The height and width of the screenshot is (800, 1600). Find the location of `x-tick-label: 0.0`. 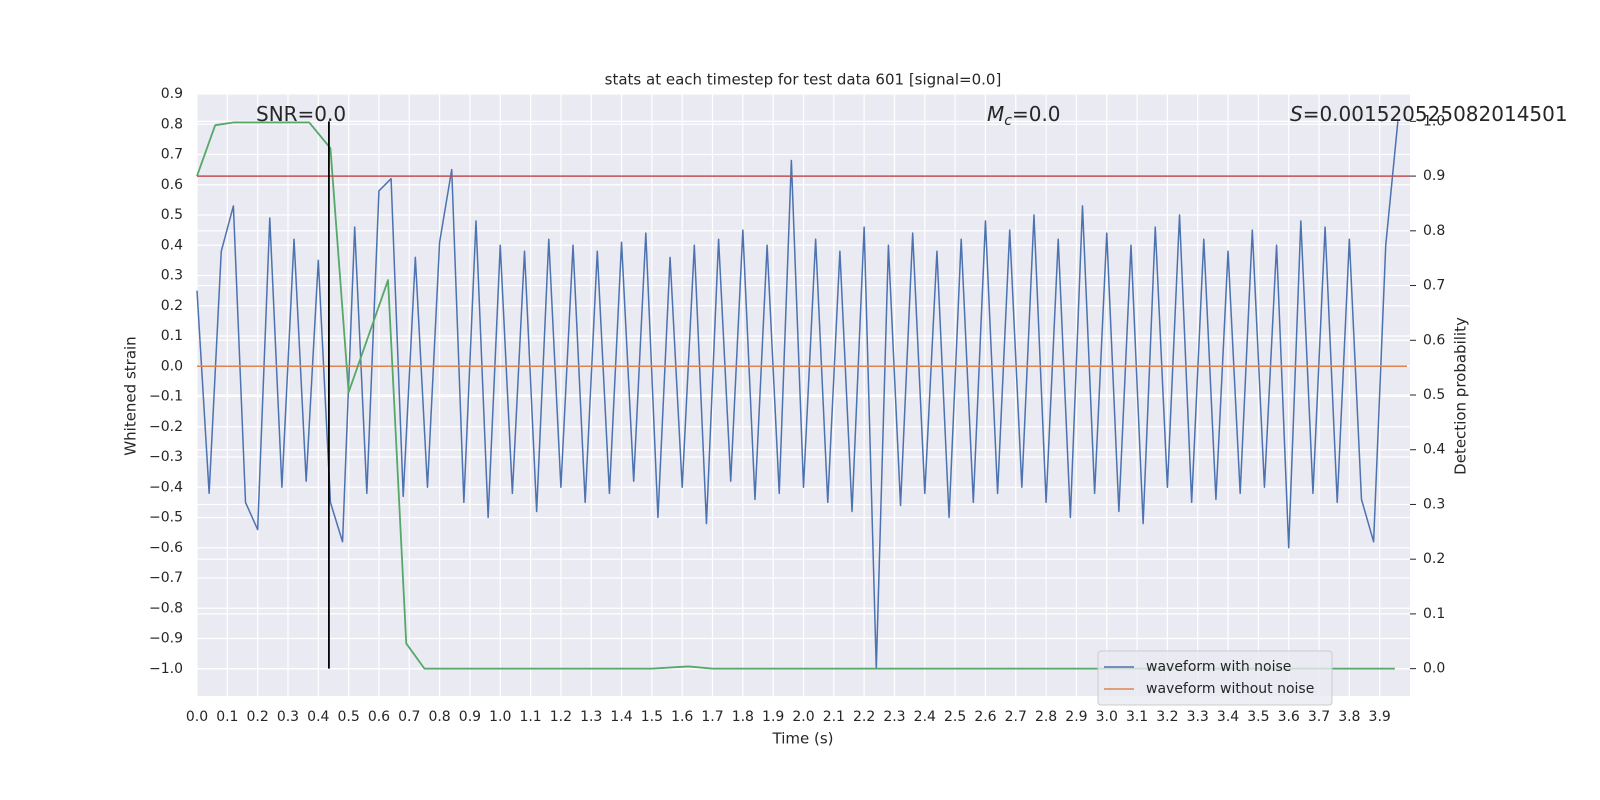

x-tick-label: 0.0 is located at coordinates (197, 717).